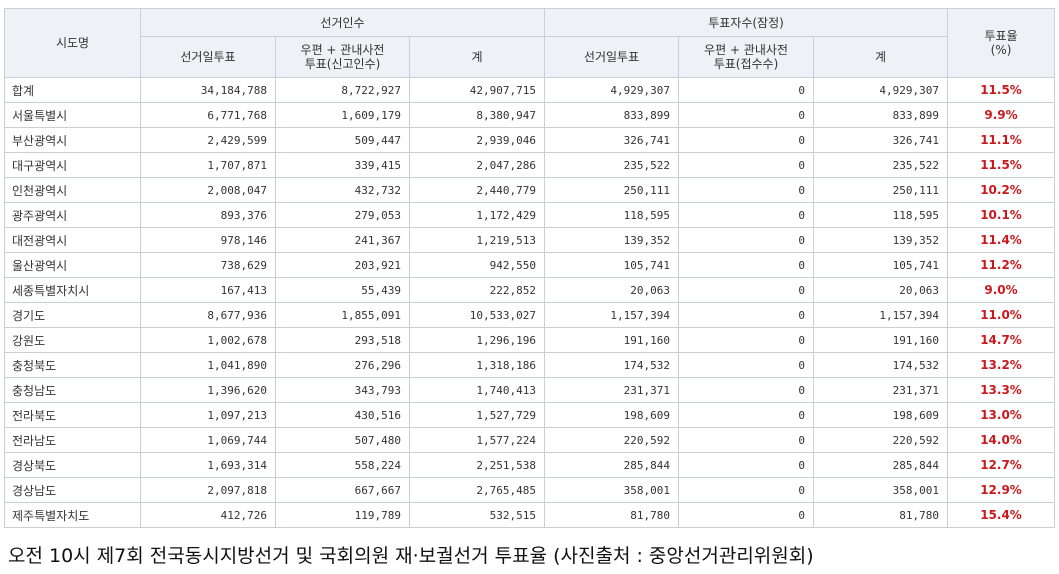 The height and width of the screenshot is (574, 1059). Describe the element at coordinates (612, 465) in the screenshot. I see `turnout-election-day-cell: 285,844` at that location.